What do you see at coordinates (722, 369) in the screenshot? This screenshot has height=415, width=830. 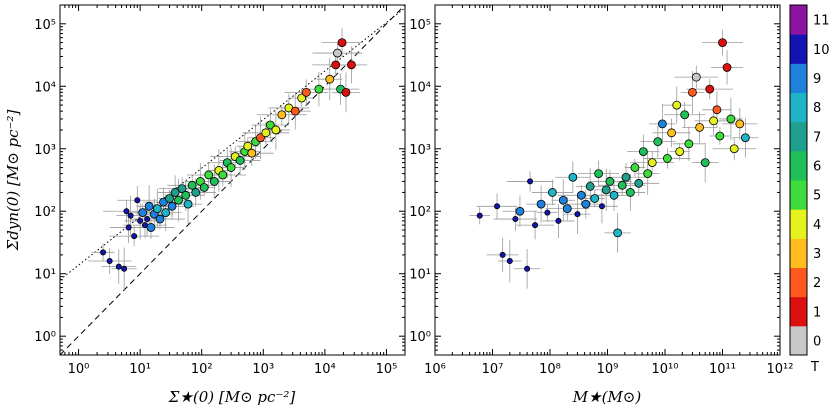 I see `x-tick-label: 10¹¹` at bounding box center [722, 369].